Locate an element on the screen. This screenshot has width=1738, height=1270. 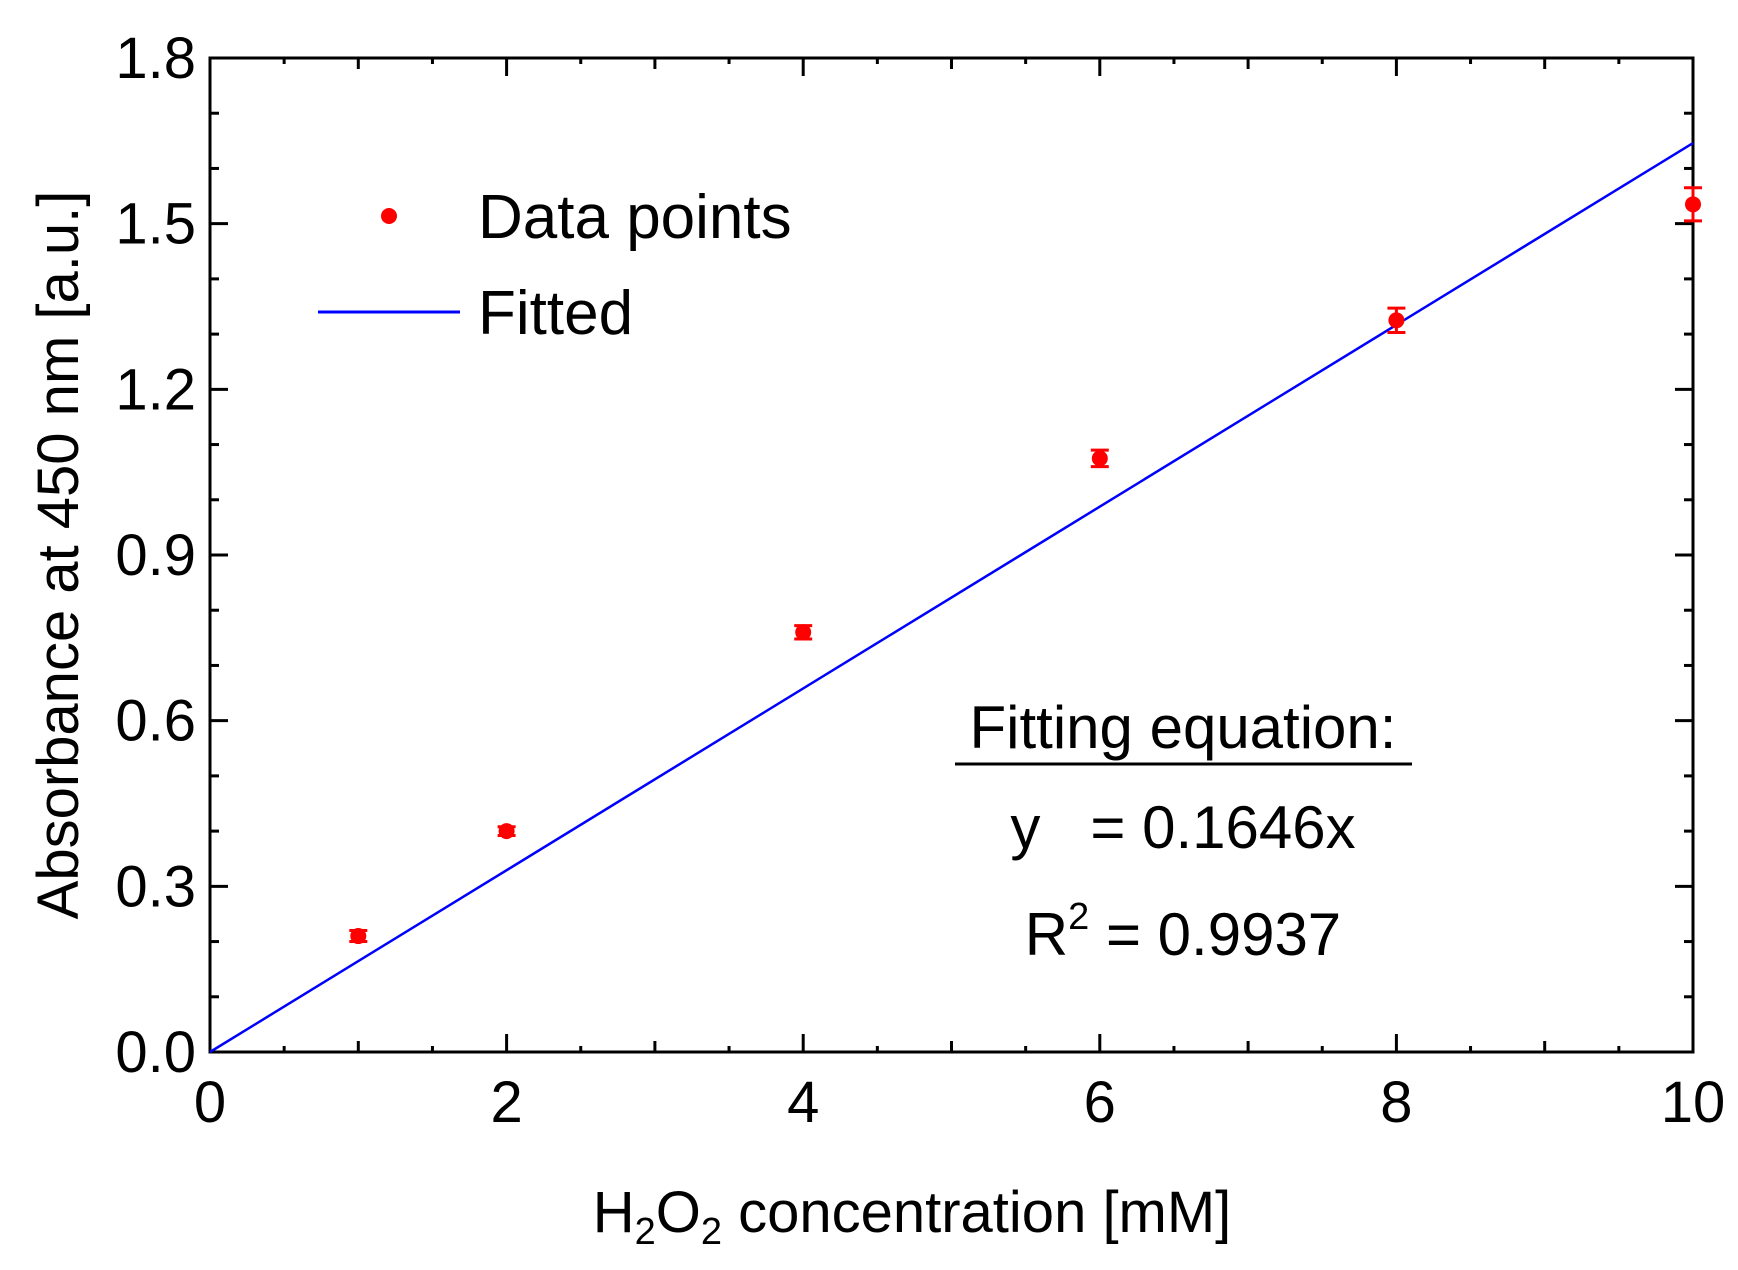
x-title-sub-2: 2 is located at coordinates (711, 1232).